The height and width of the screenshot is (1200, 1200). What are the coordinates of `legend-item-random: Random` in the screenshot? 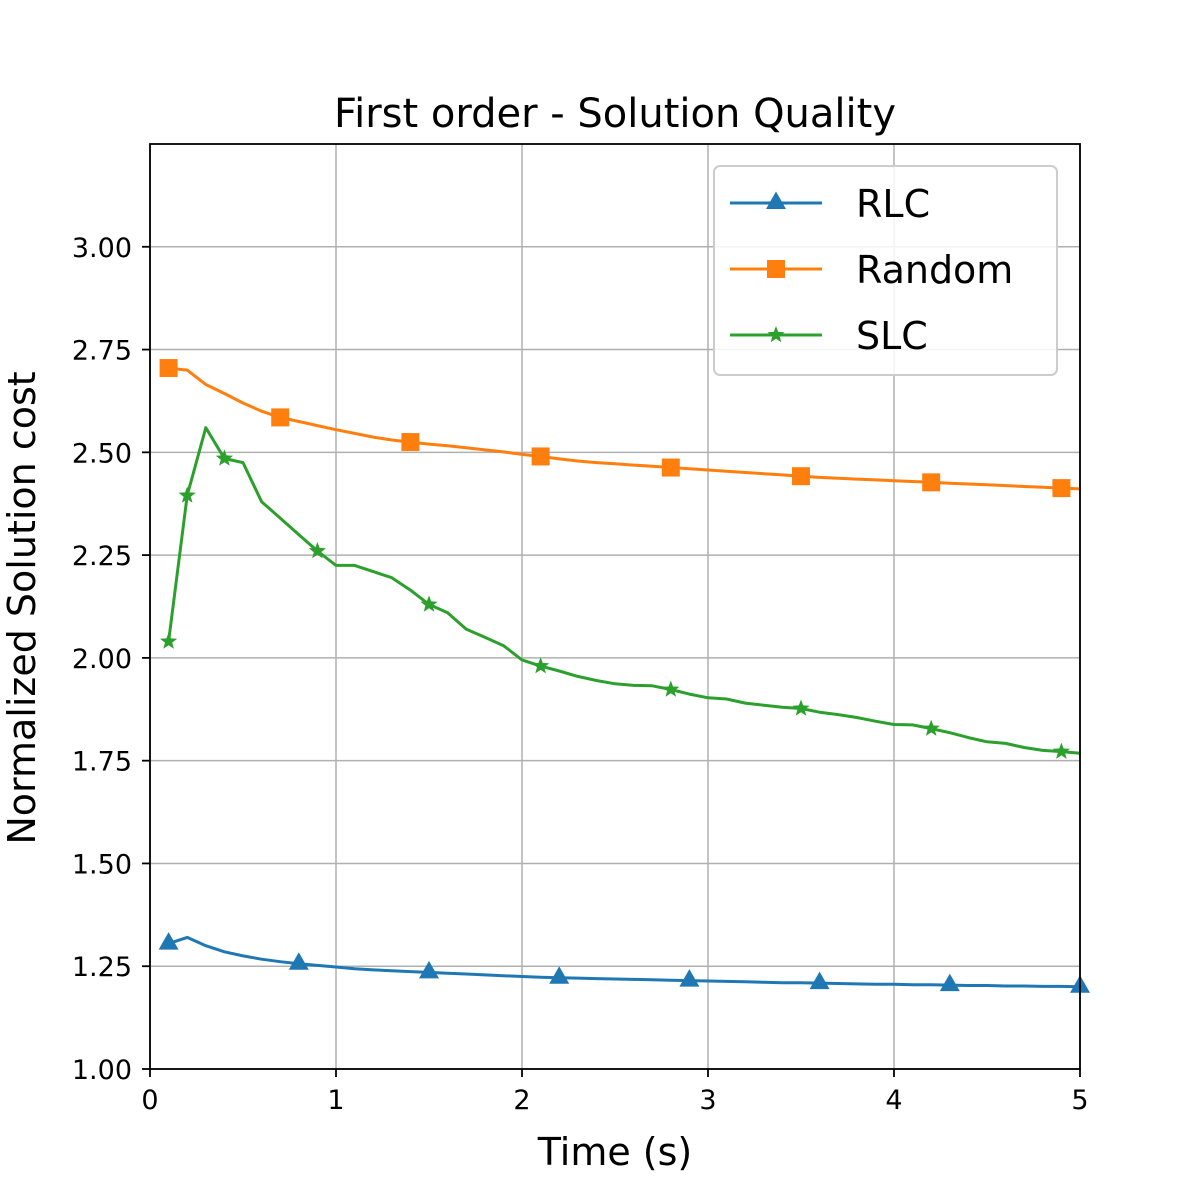 It's located at (871, 270).